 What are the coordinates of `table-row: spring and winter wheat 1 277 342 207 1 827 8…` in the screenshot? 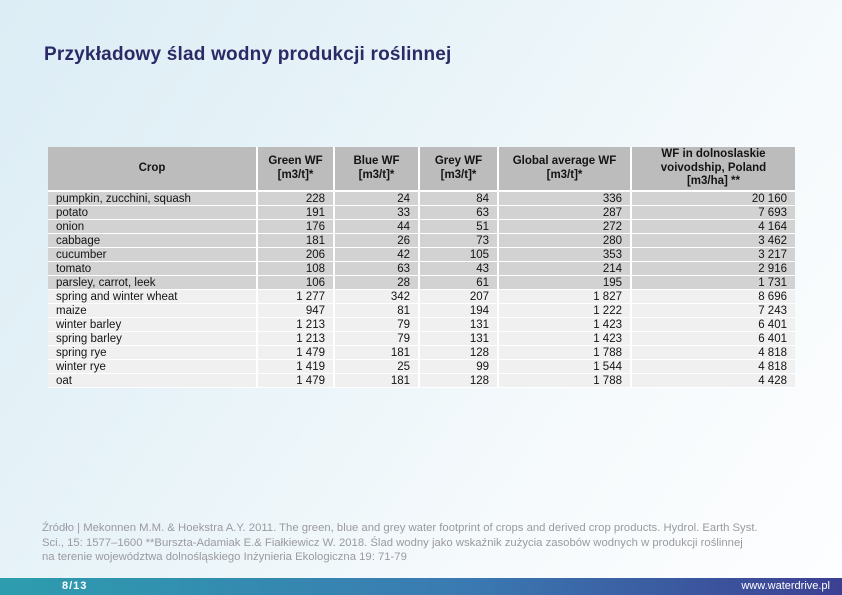 It's located at (421, 297).